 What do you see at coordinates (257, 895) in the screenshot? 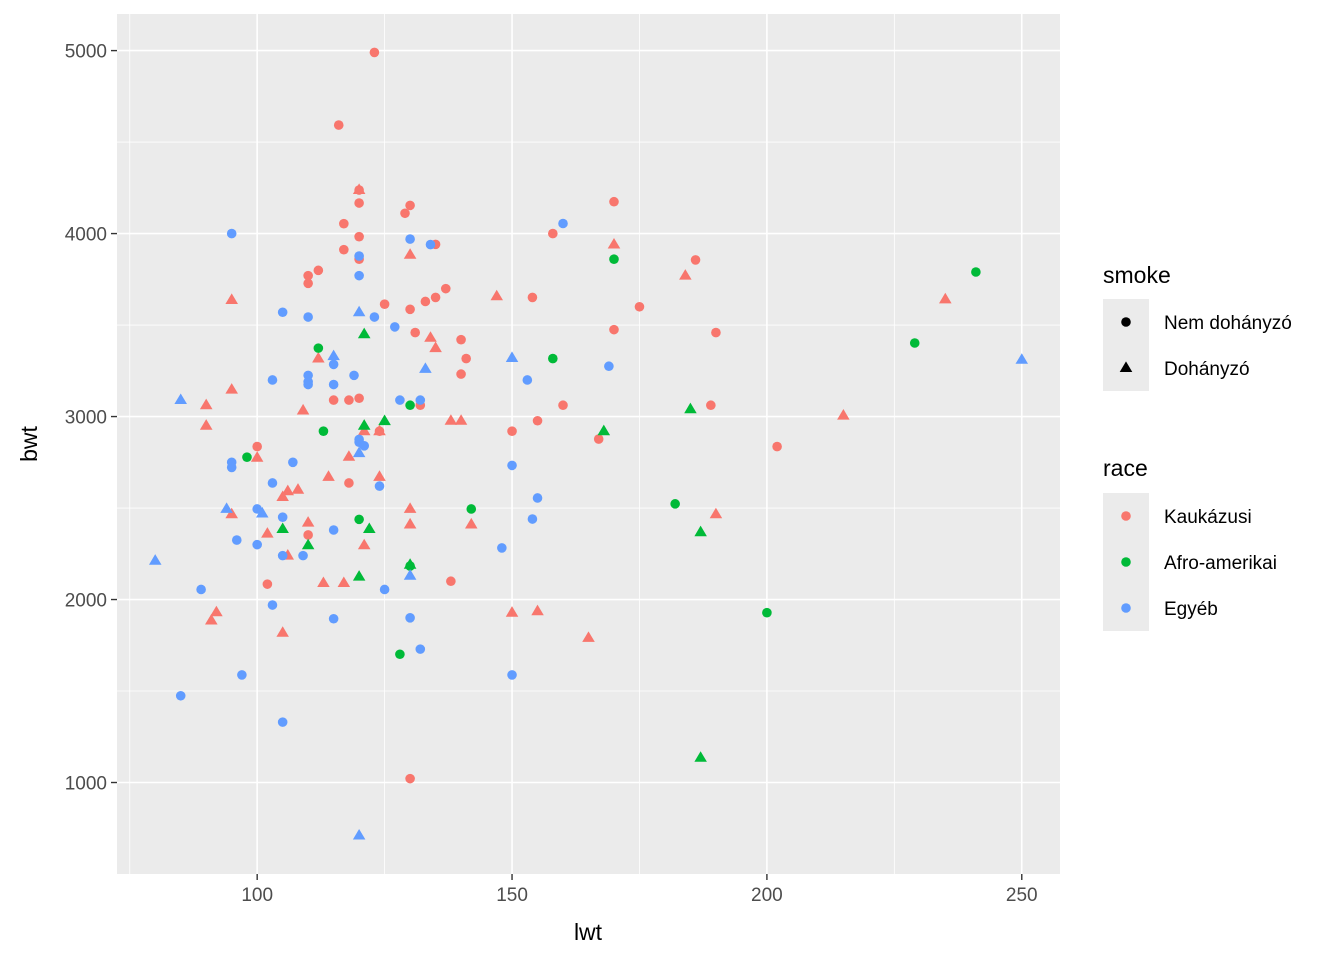
I see `x-tick-label: 100` at bounding box center [257, 895].